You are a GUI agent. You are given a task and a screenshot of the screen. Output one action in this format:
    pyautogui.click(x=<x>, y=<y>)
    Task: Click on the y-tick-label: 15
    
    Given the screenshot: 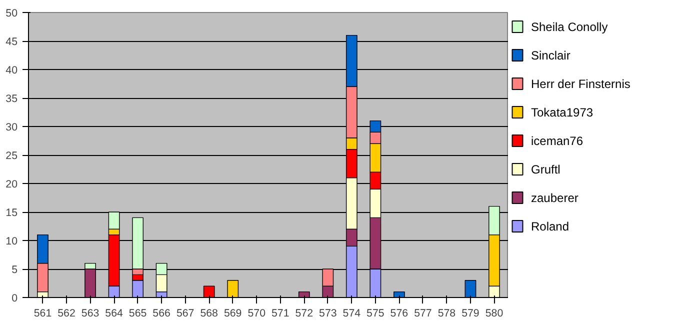 What is the action you would take?
    pyautogui.click(x=12, y=213)
    